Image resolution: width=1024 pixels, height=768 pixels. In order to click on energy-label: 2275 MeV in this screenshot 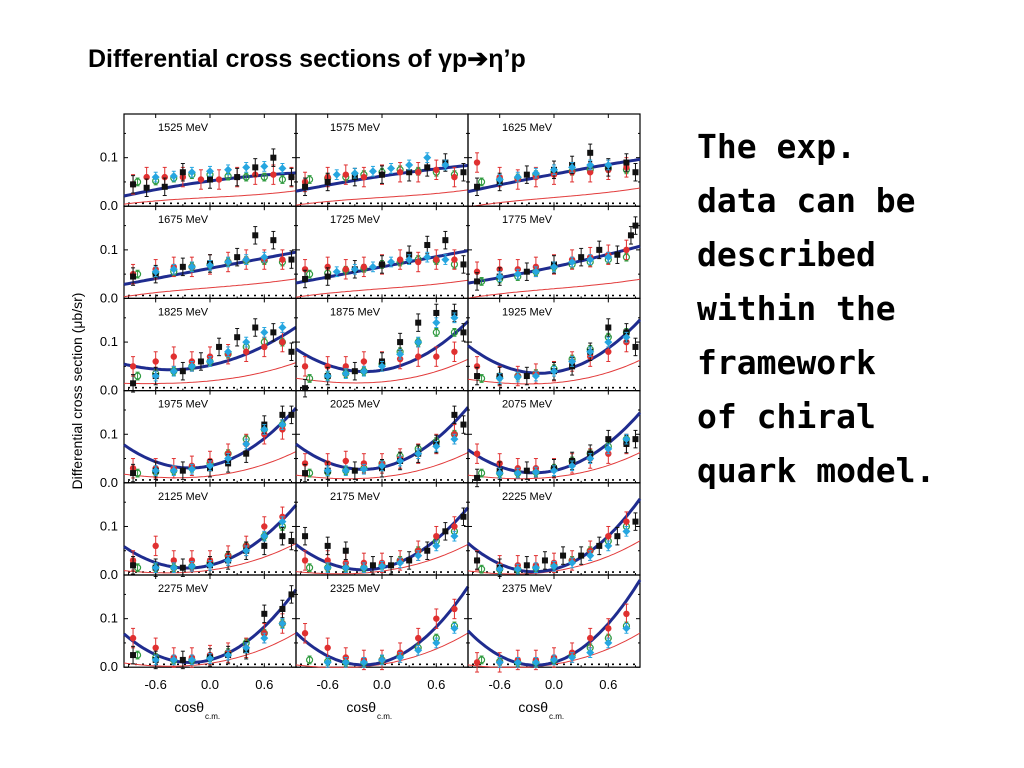, I will do `click(183, 589)`.